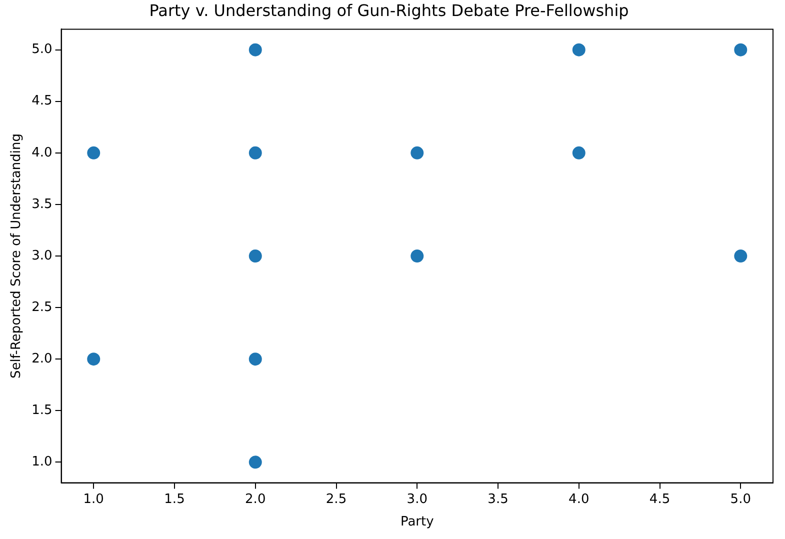 The image size is (785, 539). What do you see at coordinates (659, 499) in the screenshot?
I see `x-tick-label: 4.5` at bounding box center [659, 499].